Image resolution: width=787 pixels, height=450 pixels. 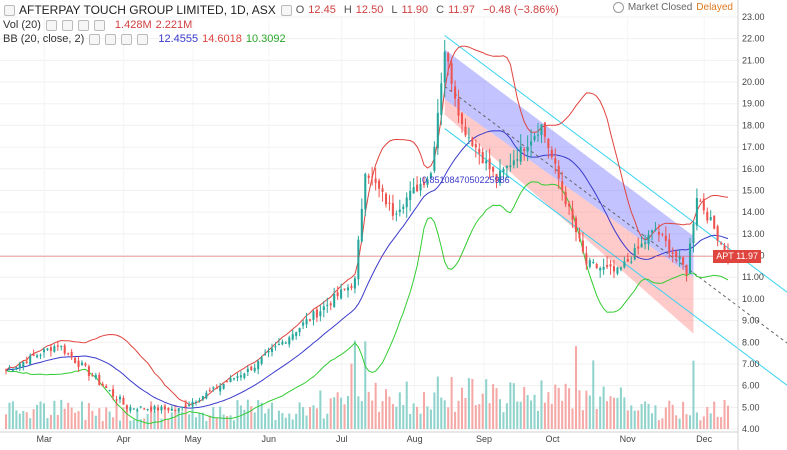 What do you see at coordinates (143, 39) in the screenshot?
I see `bb-more-icon` at bounding box center [143, 39].